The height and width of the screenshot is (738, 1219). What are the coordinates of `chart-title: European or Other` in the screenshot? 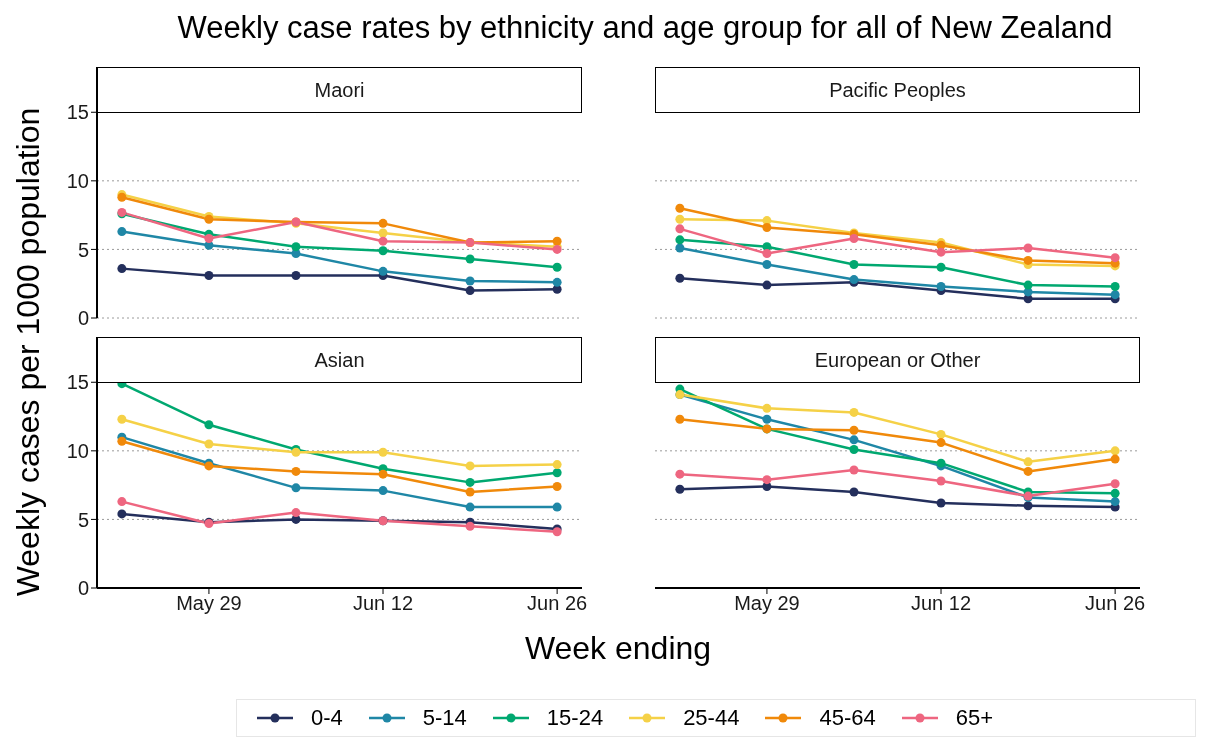 It's located at (897, 360).